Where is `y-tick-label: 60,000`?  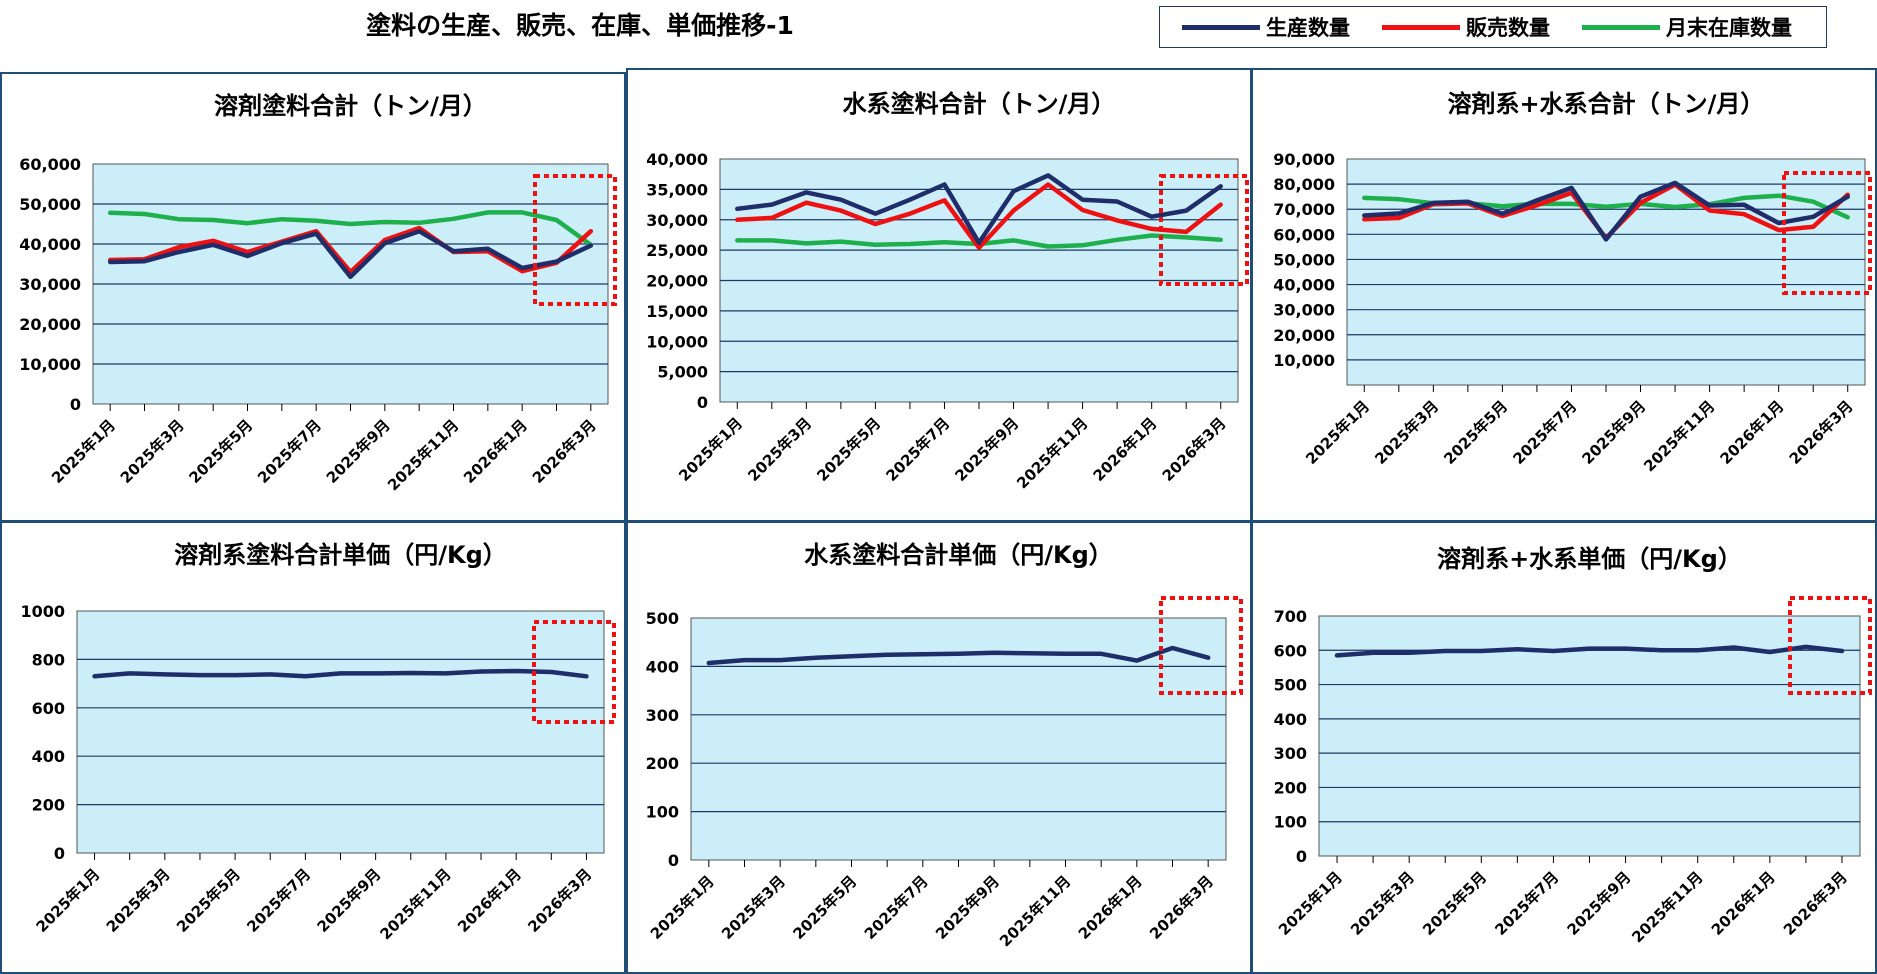 y-tick-label: 60,000 is located at coordinates (50, 164).